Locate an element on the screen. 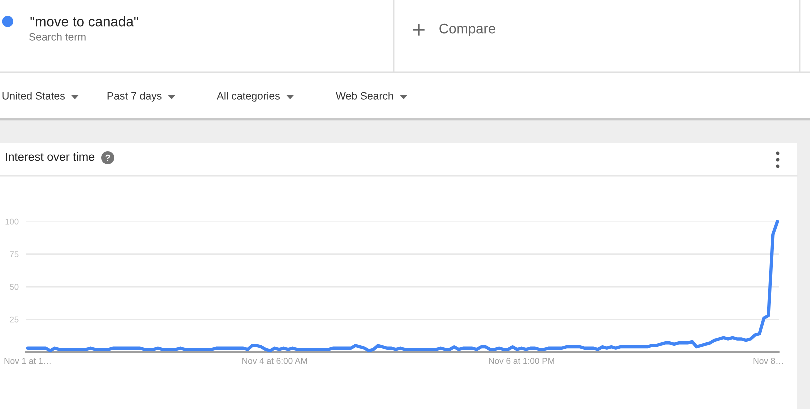 This screenshot has width=810, height=409. text: Past 7 days is located at coordinates (135, 97).